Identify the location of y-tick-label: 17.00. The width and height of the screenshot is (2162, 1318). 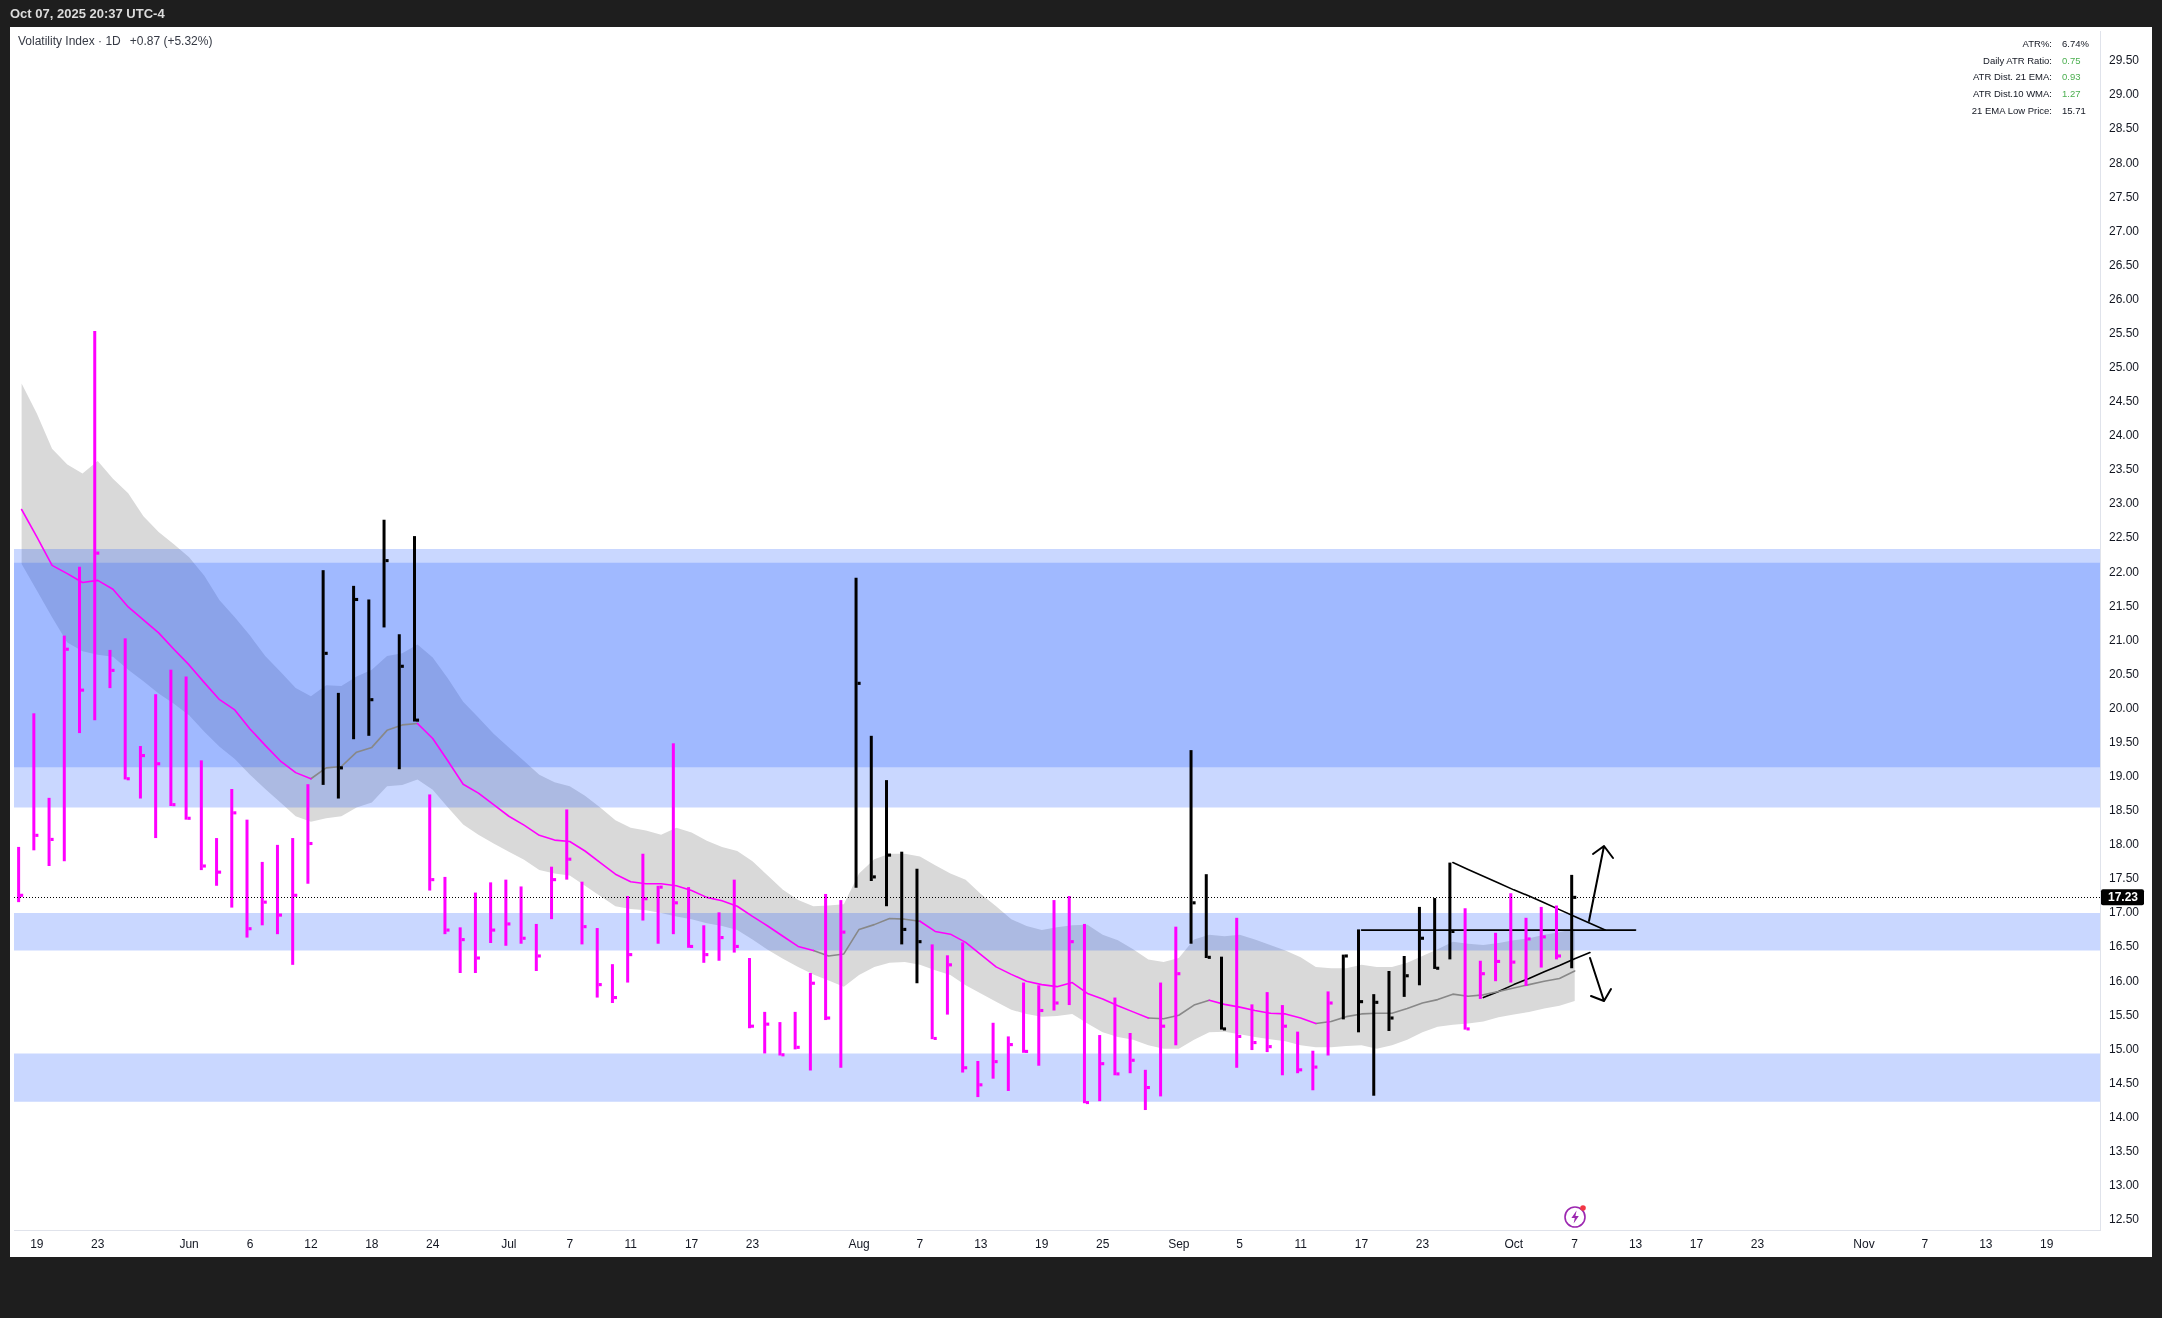
(2124, 912).